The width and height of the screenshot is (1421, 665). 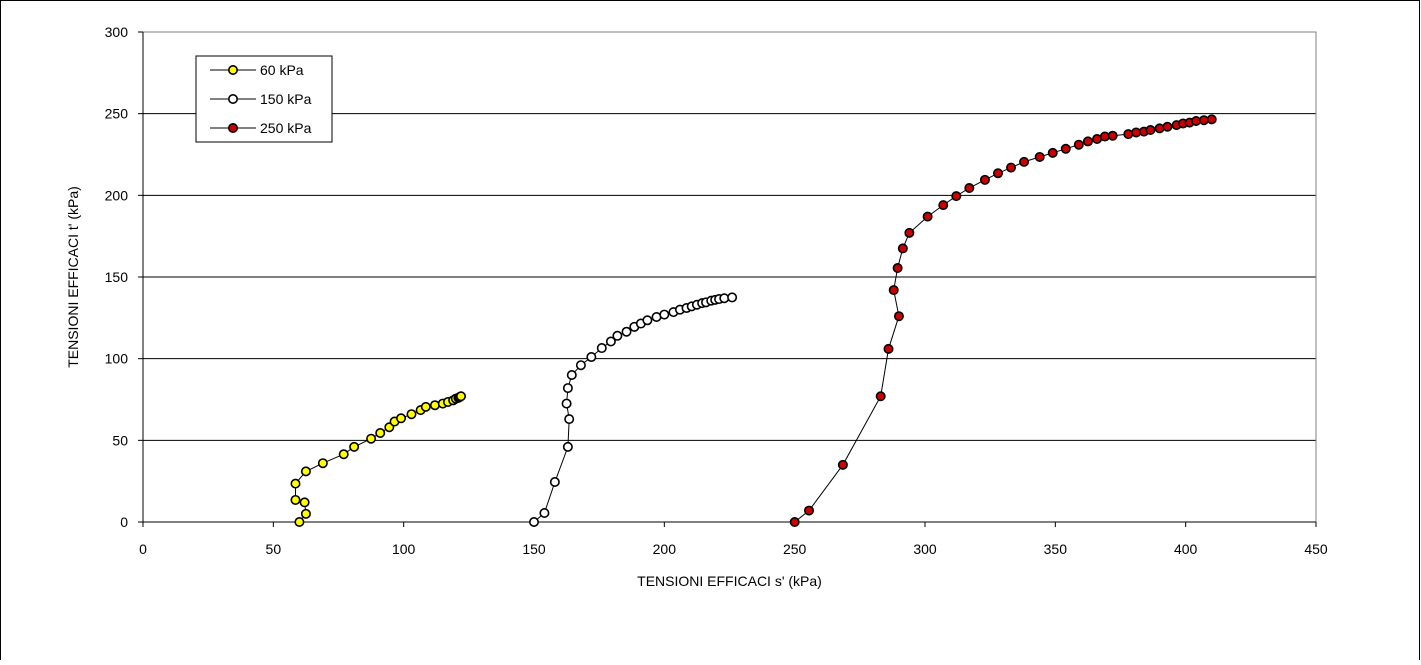 I want to click on y-tick-label: 200, so click(x=117, y=195).